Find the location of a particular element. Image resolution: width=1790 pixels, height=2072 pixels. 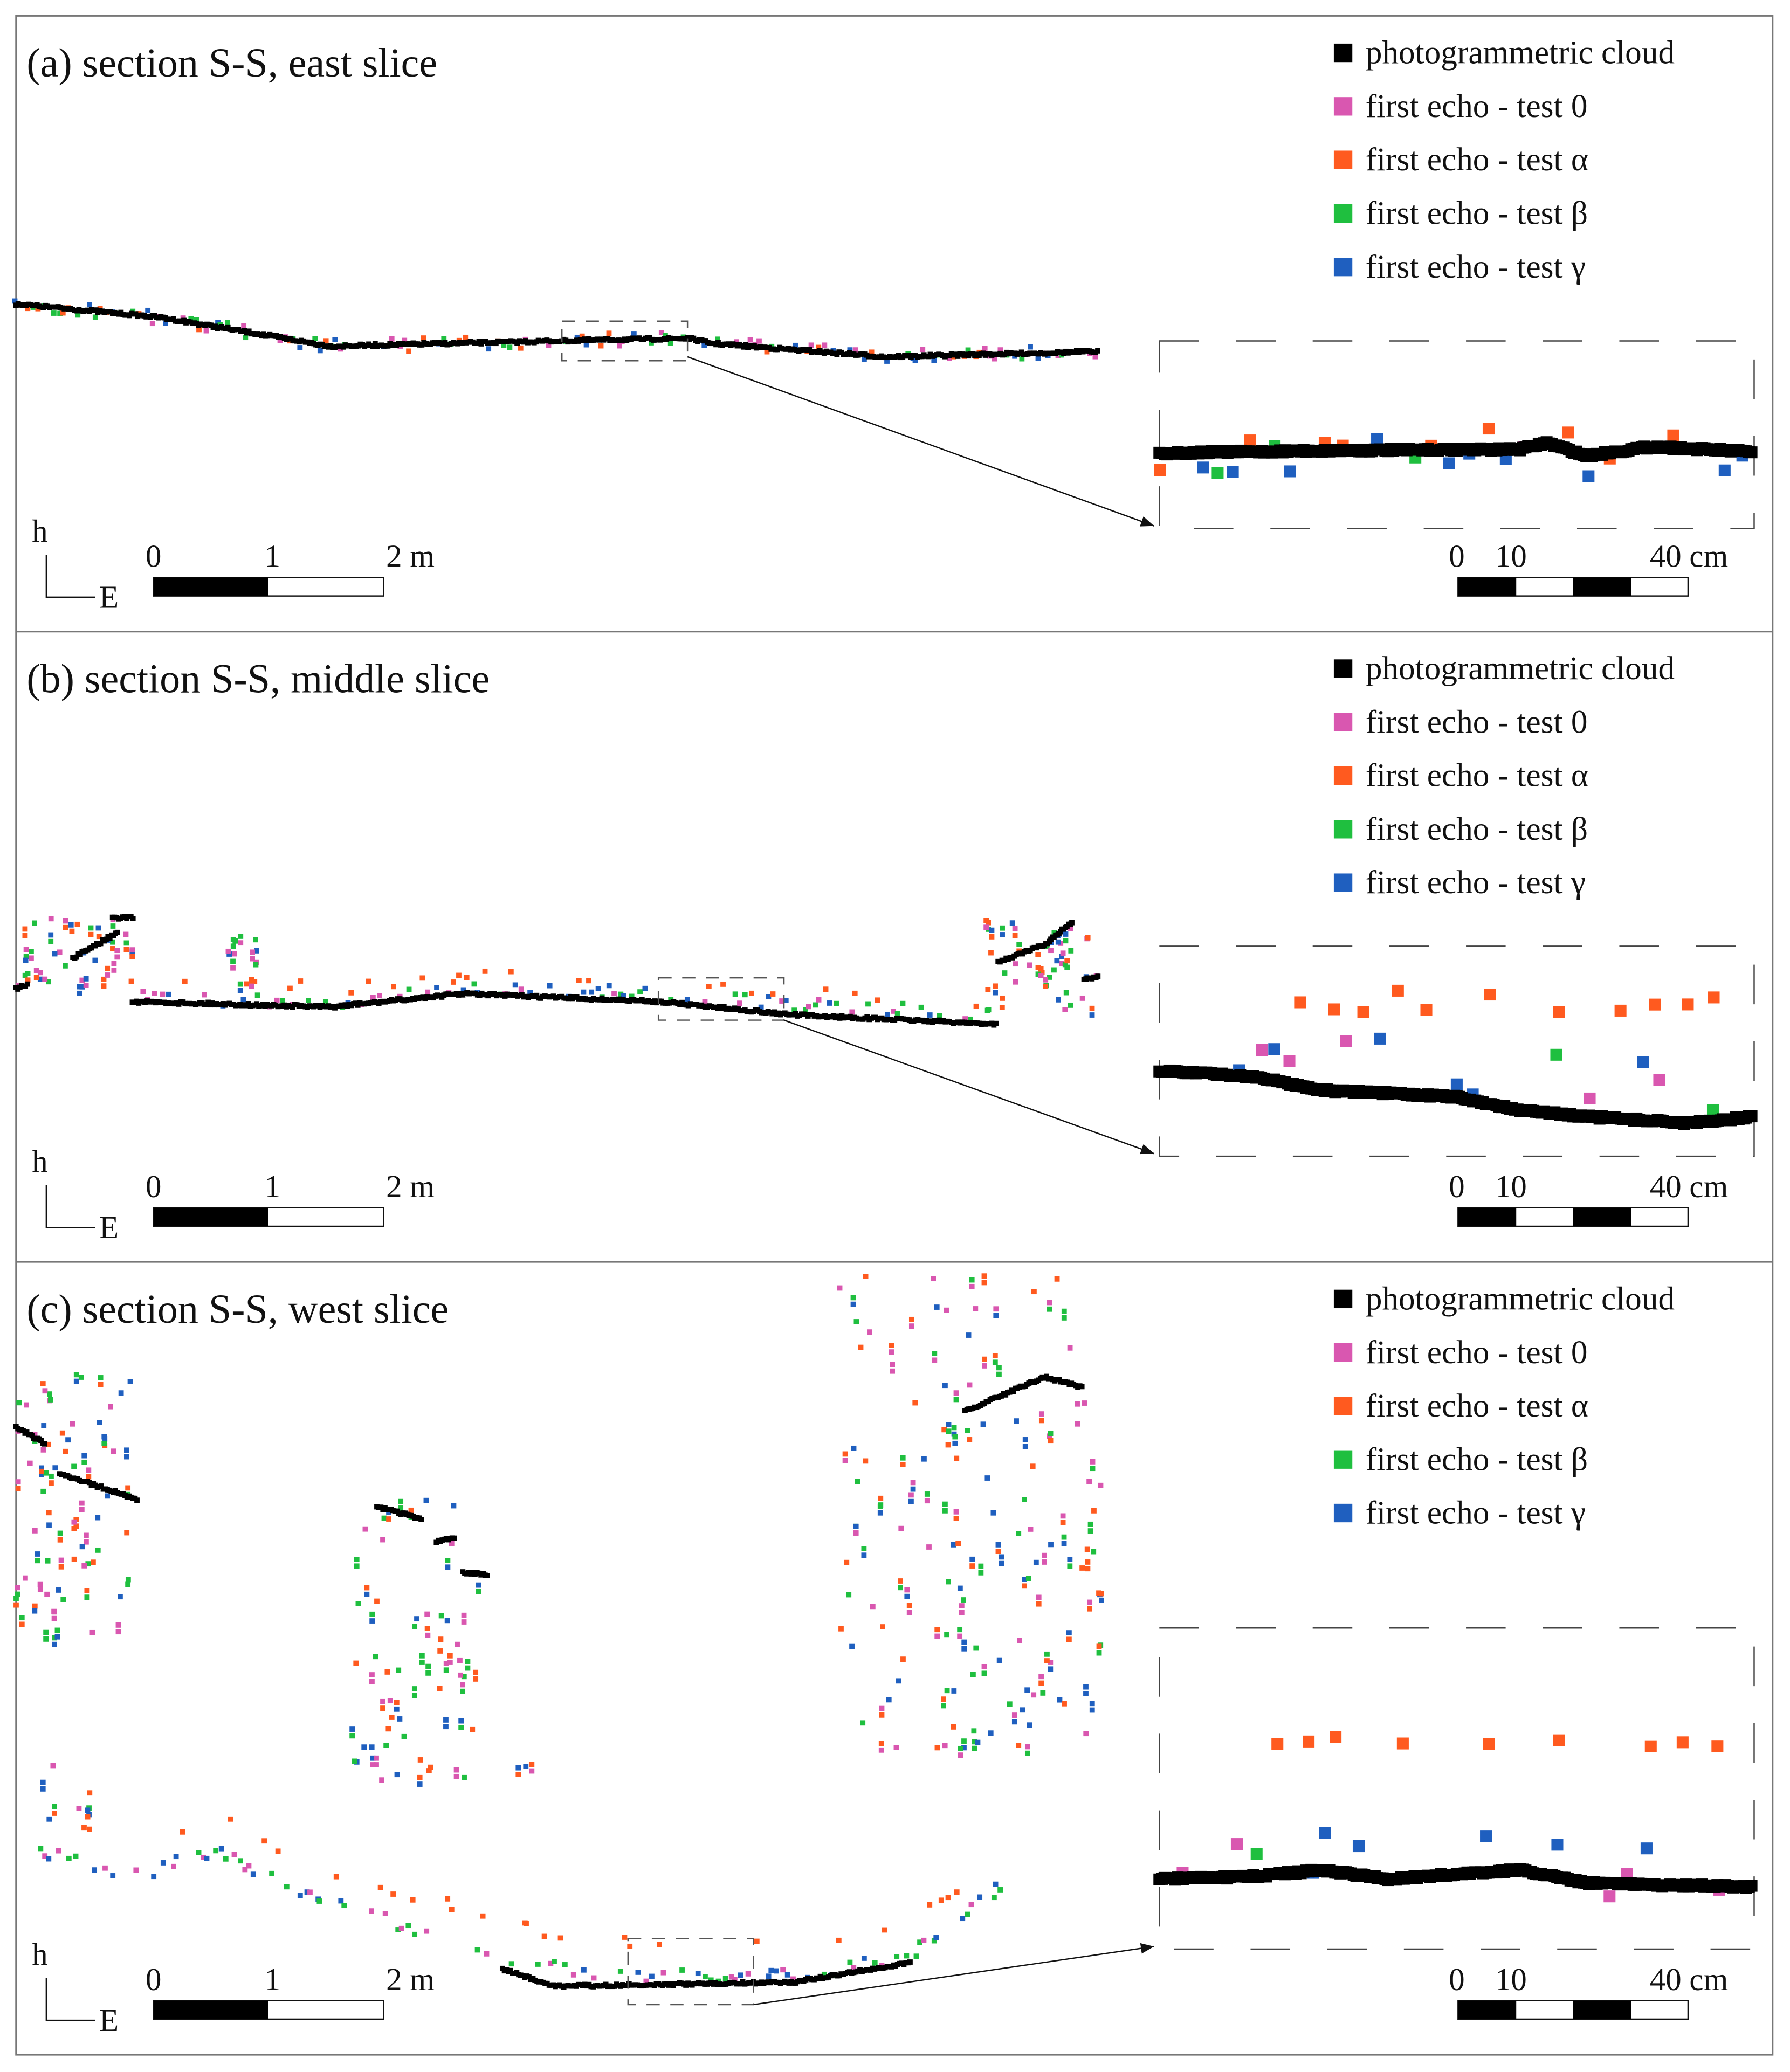

inset-scale-fill is located at coordinates (1602, 586).